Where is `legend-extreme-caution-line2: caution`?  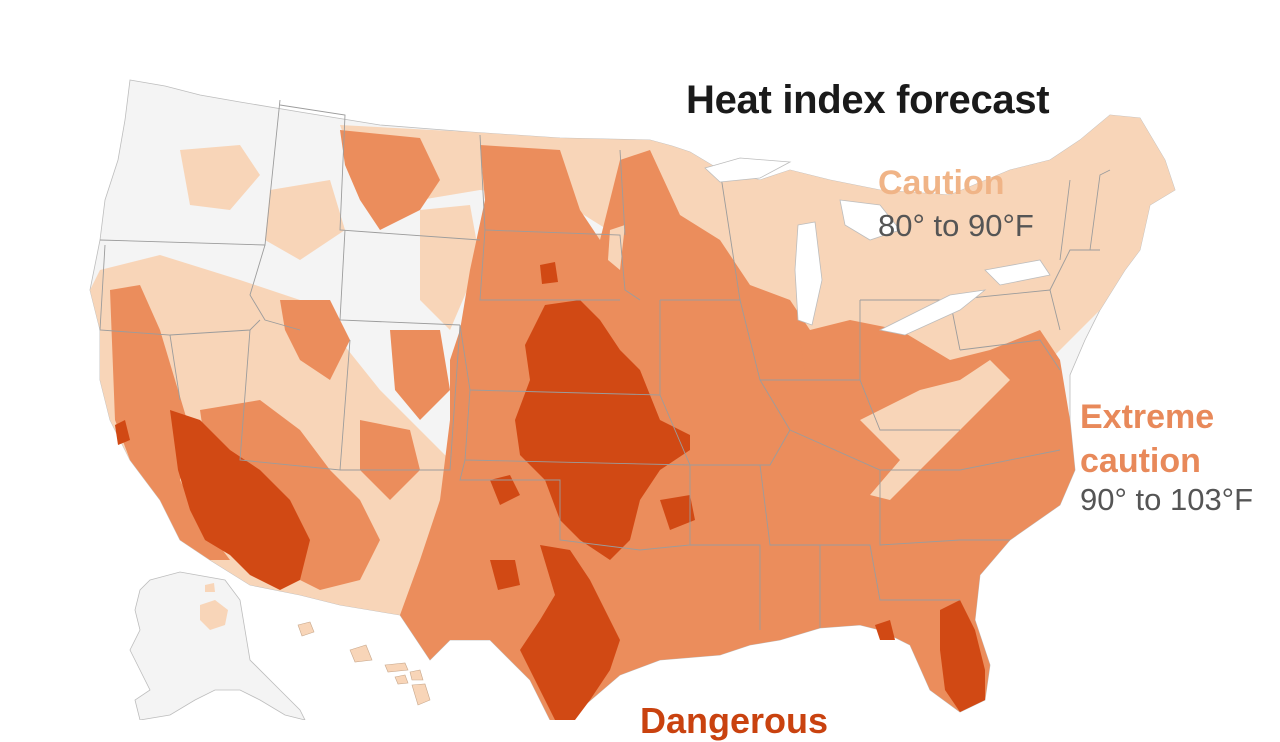
legend-extreme-caution-line2: caution is located at coordinates (1140, 461).